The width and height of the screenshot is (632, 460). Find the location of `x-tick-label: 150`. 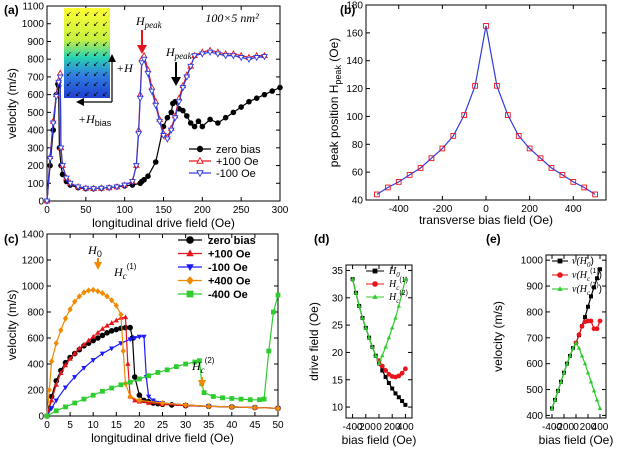

x-tick-label: 150 is located at coordinates (163, 210).